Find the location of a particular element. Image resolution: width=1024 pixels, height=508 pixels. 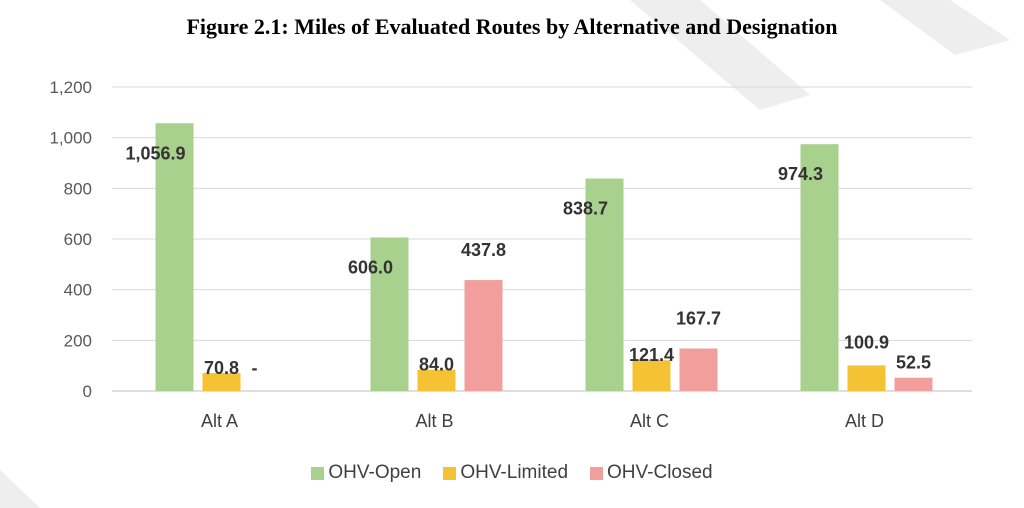

y-tick-label: 200 is located at coordinates (78, 340).